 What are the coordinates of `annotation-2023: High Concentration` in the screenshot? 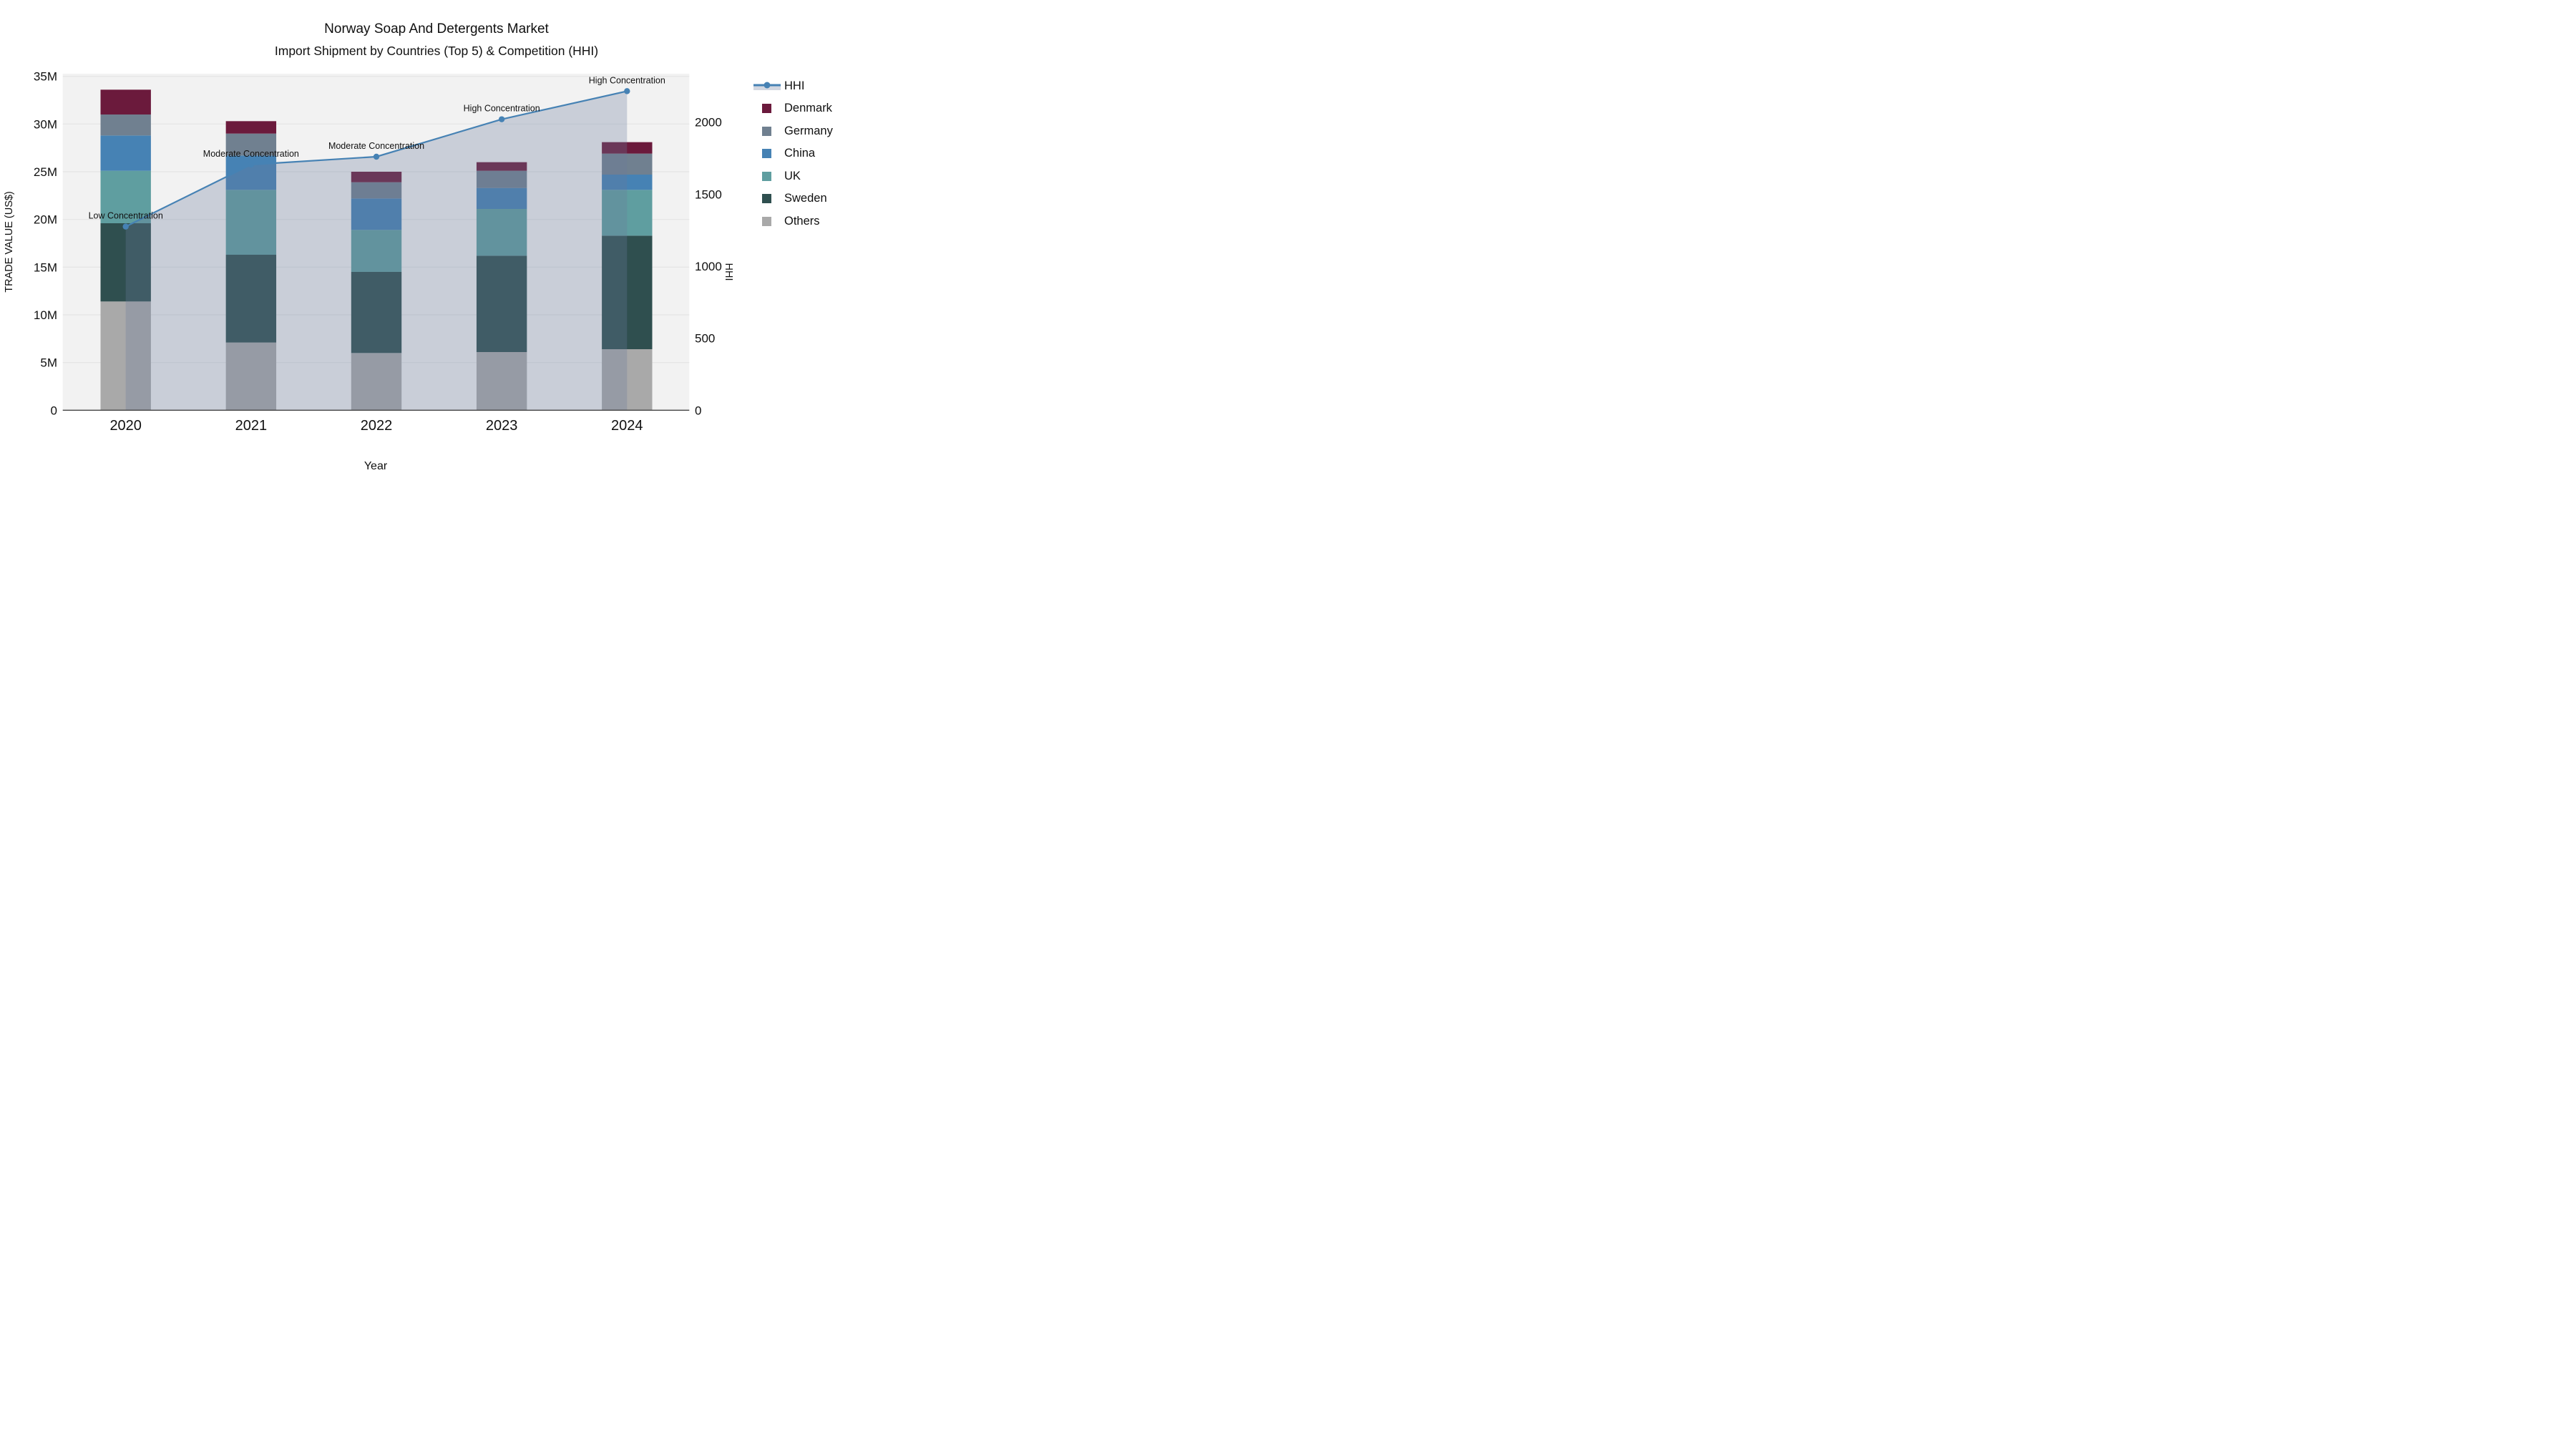 It's located at (502, 109).